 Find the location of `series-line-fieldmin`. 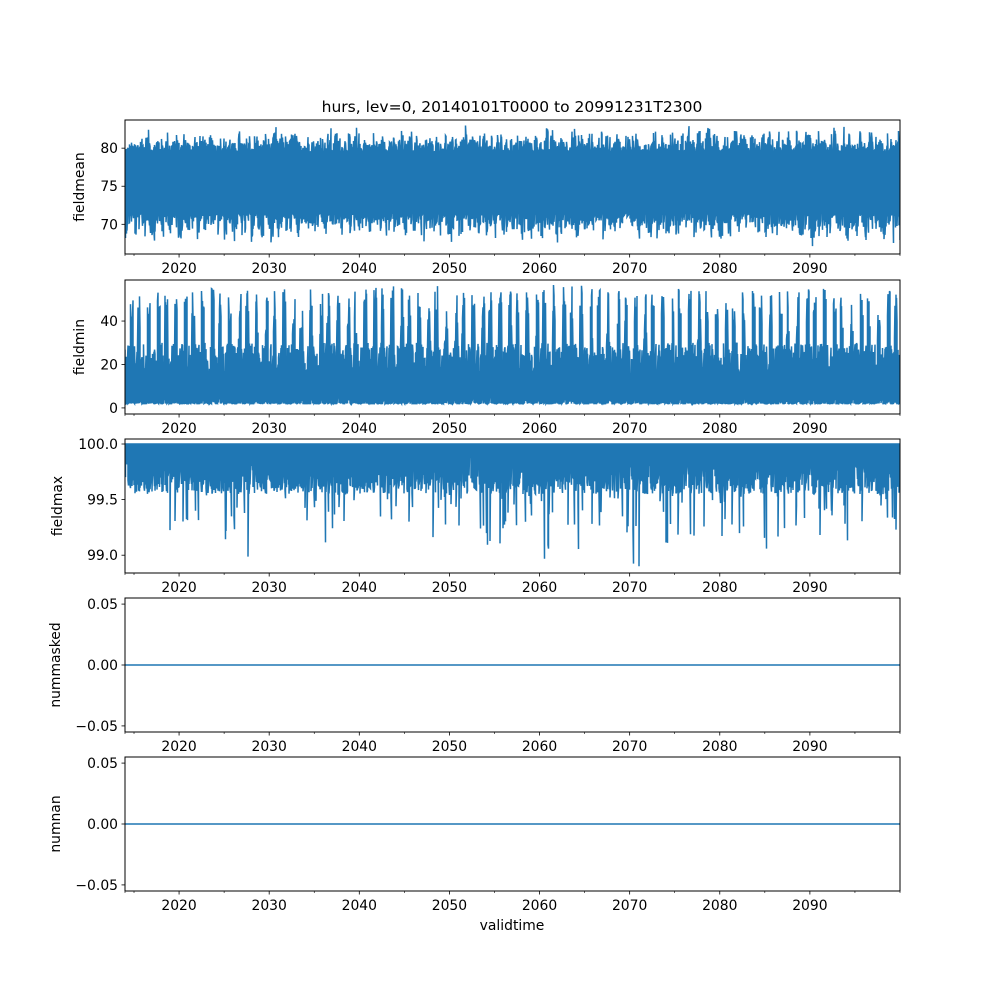

series-line-fieldmin is located at coordinates (512, 345).